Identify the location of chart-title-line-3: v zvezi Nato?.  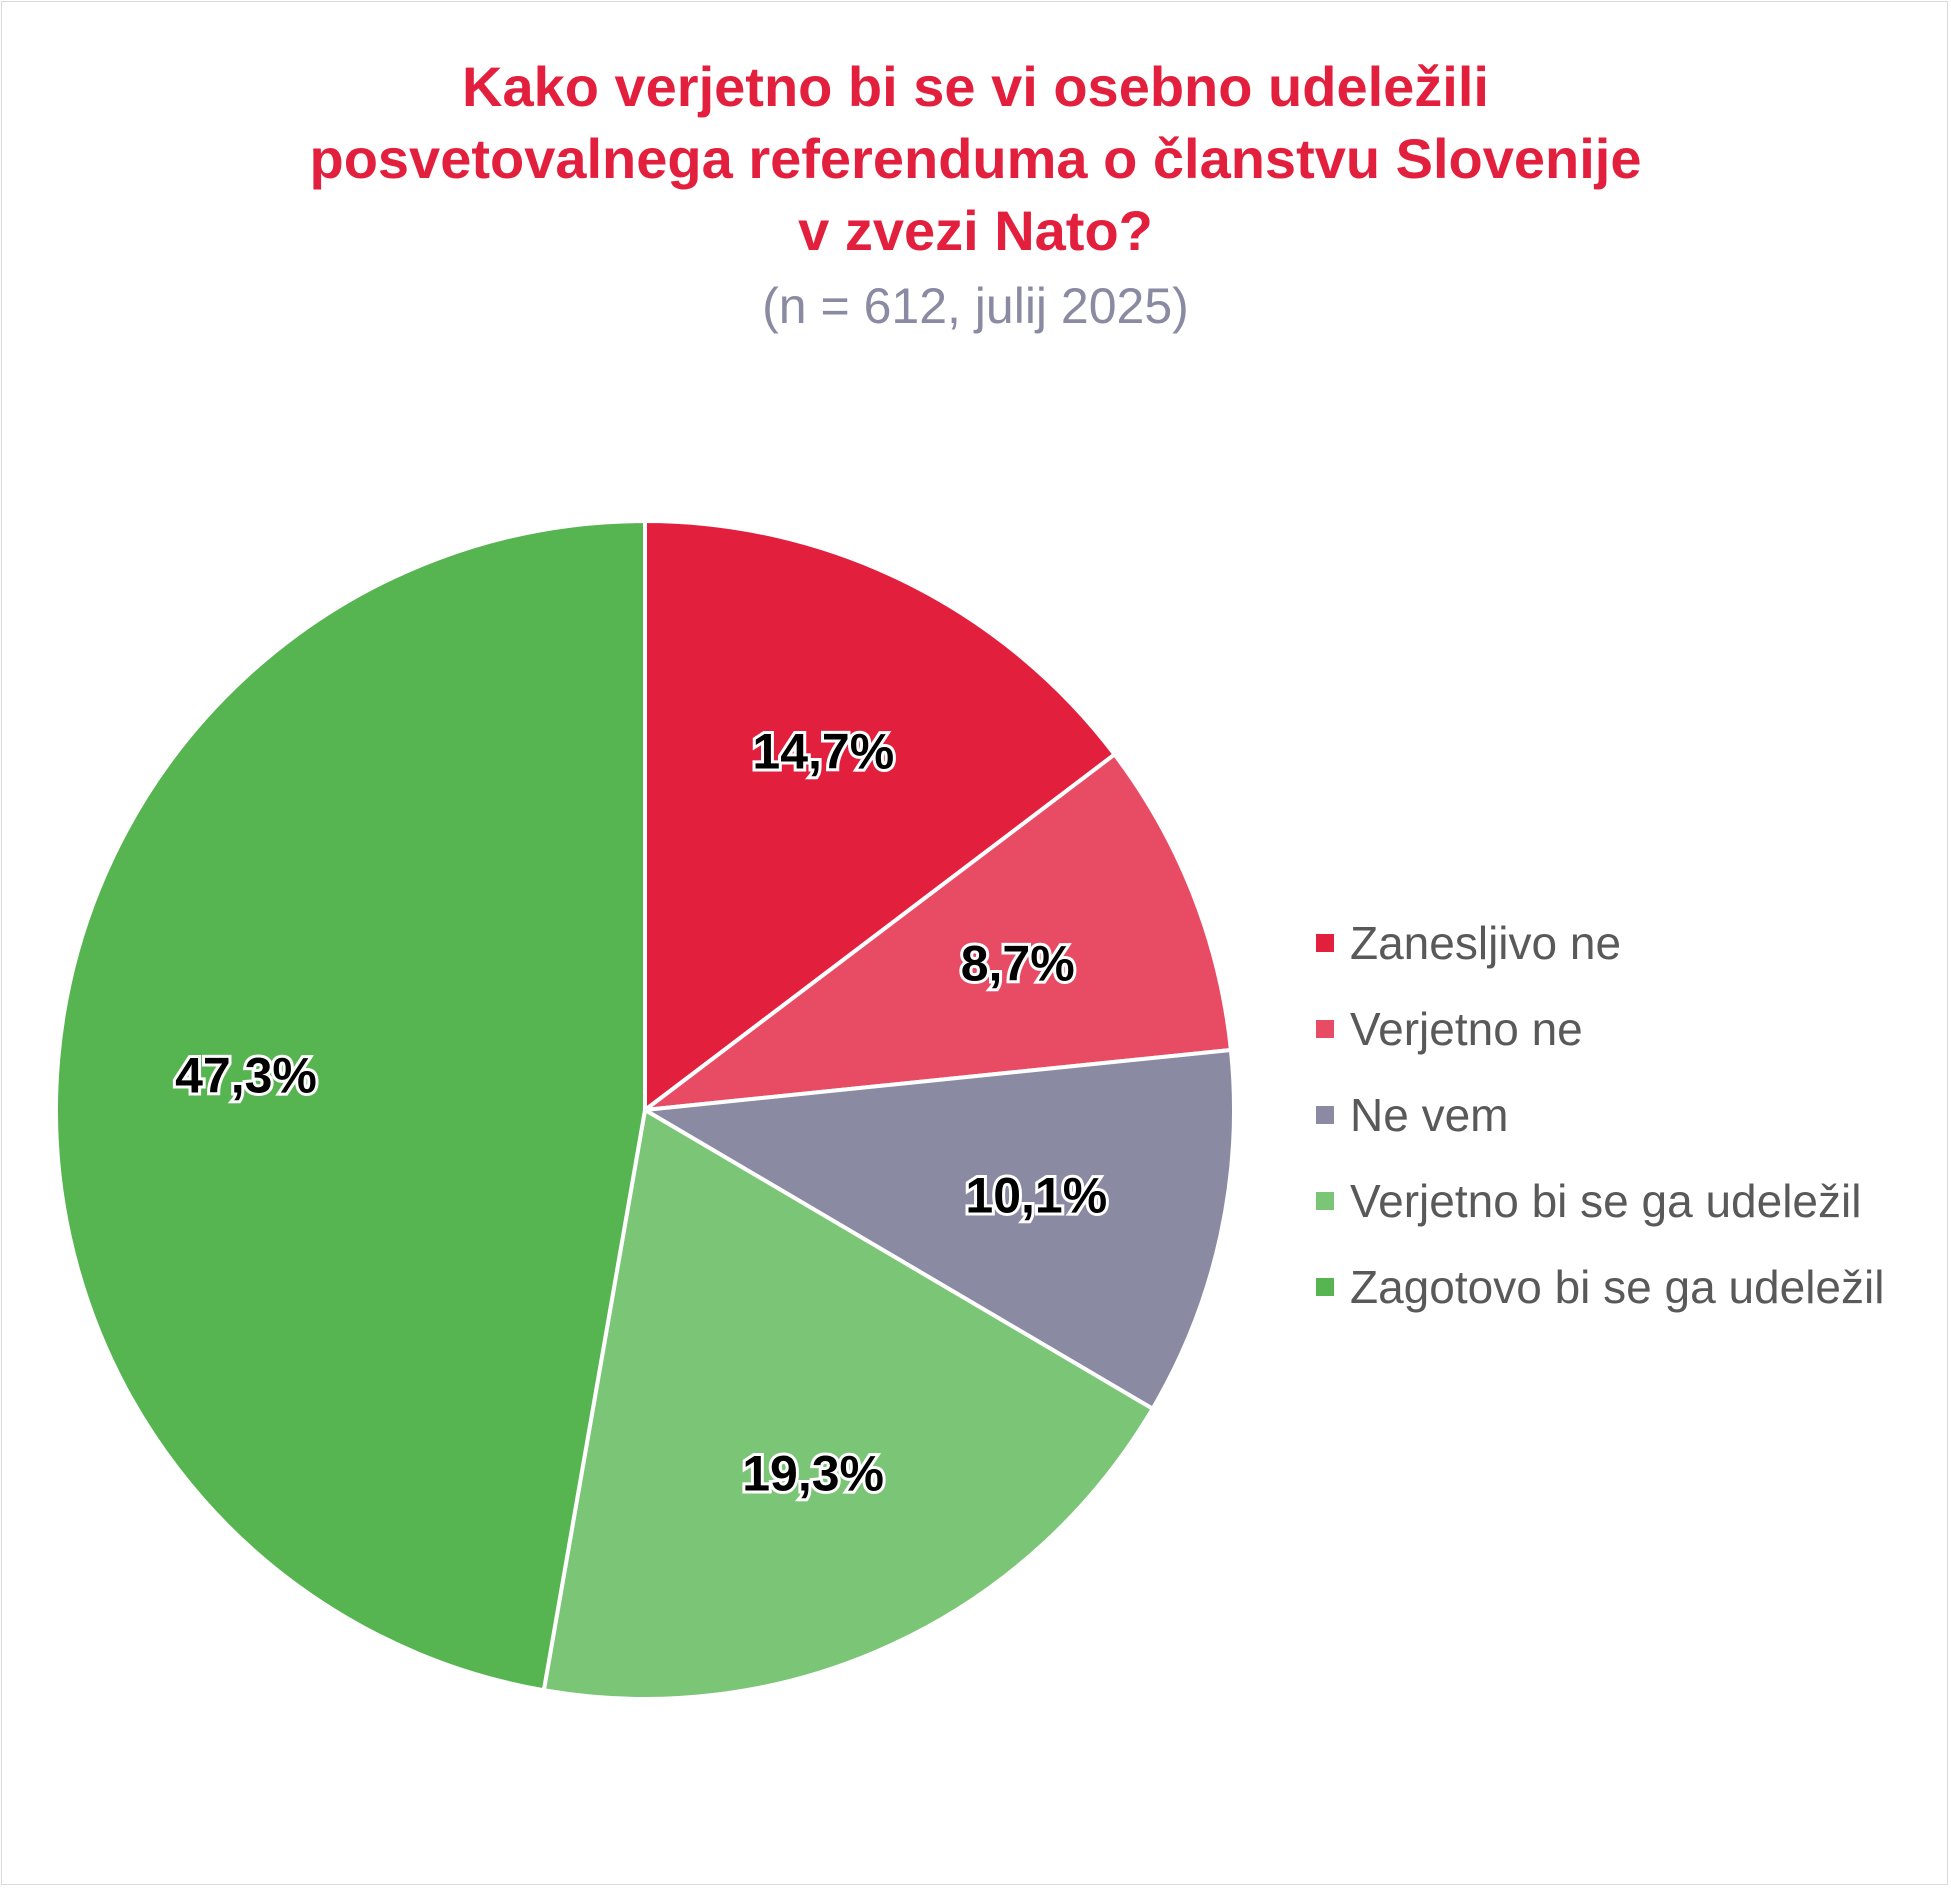
(975, 230).